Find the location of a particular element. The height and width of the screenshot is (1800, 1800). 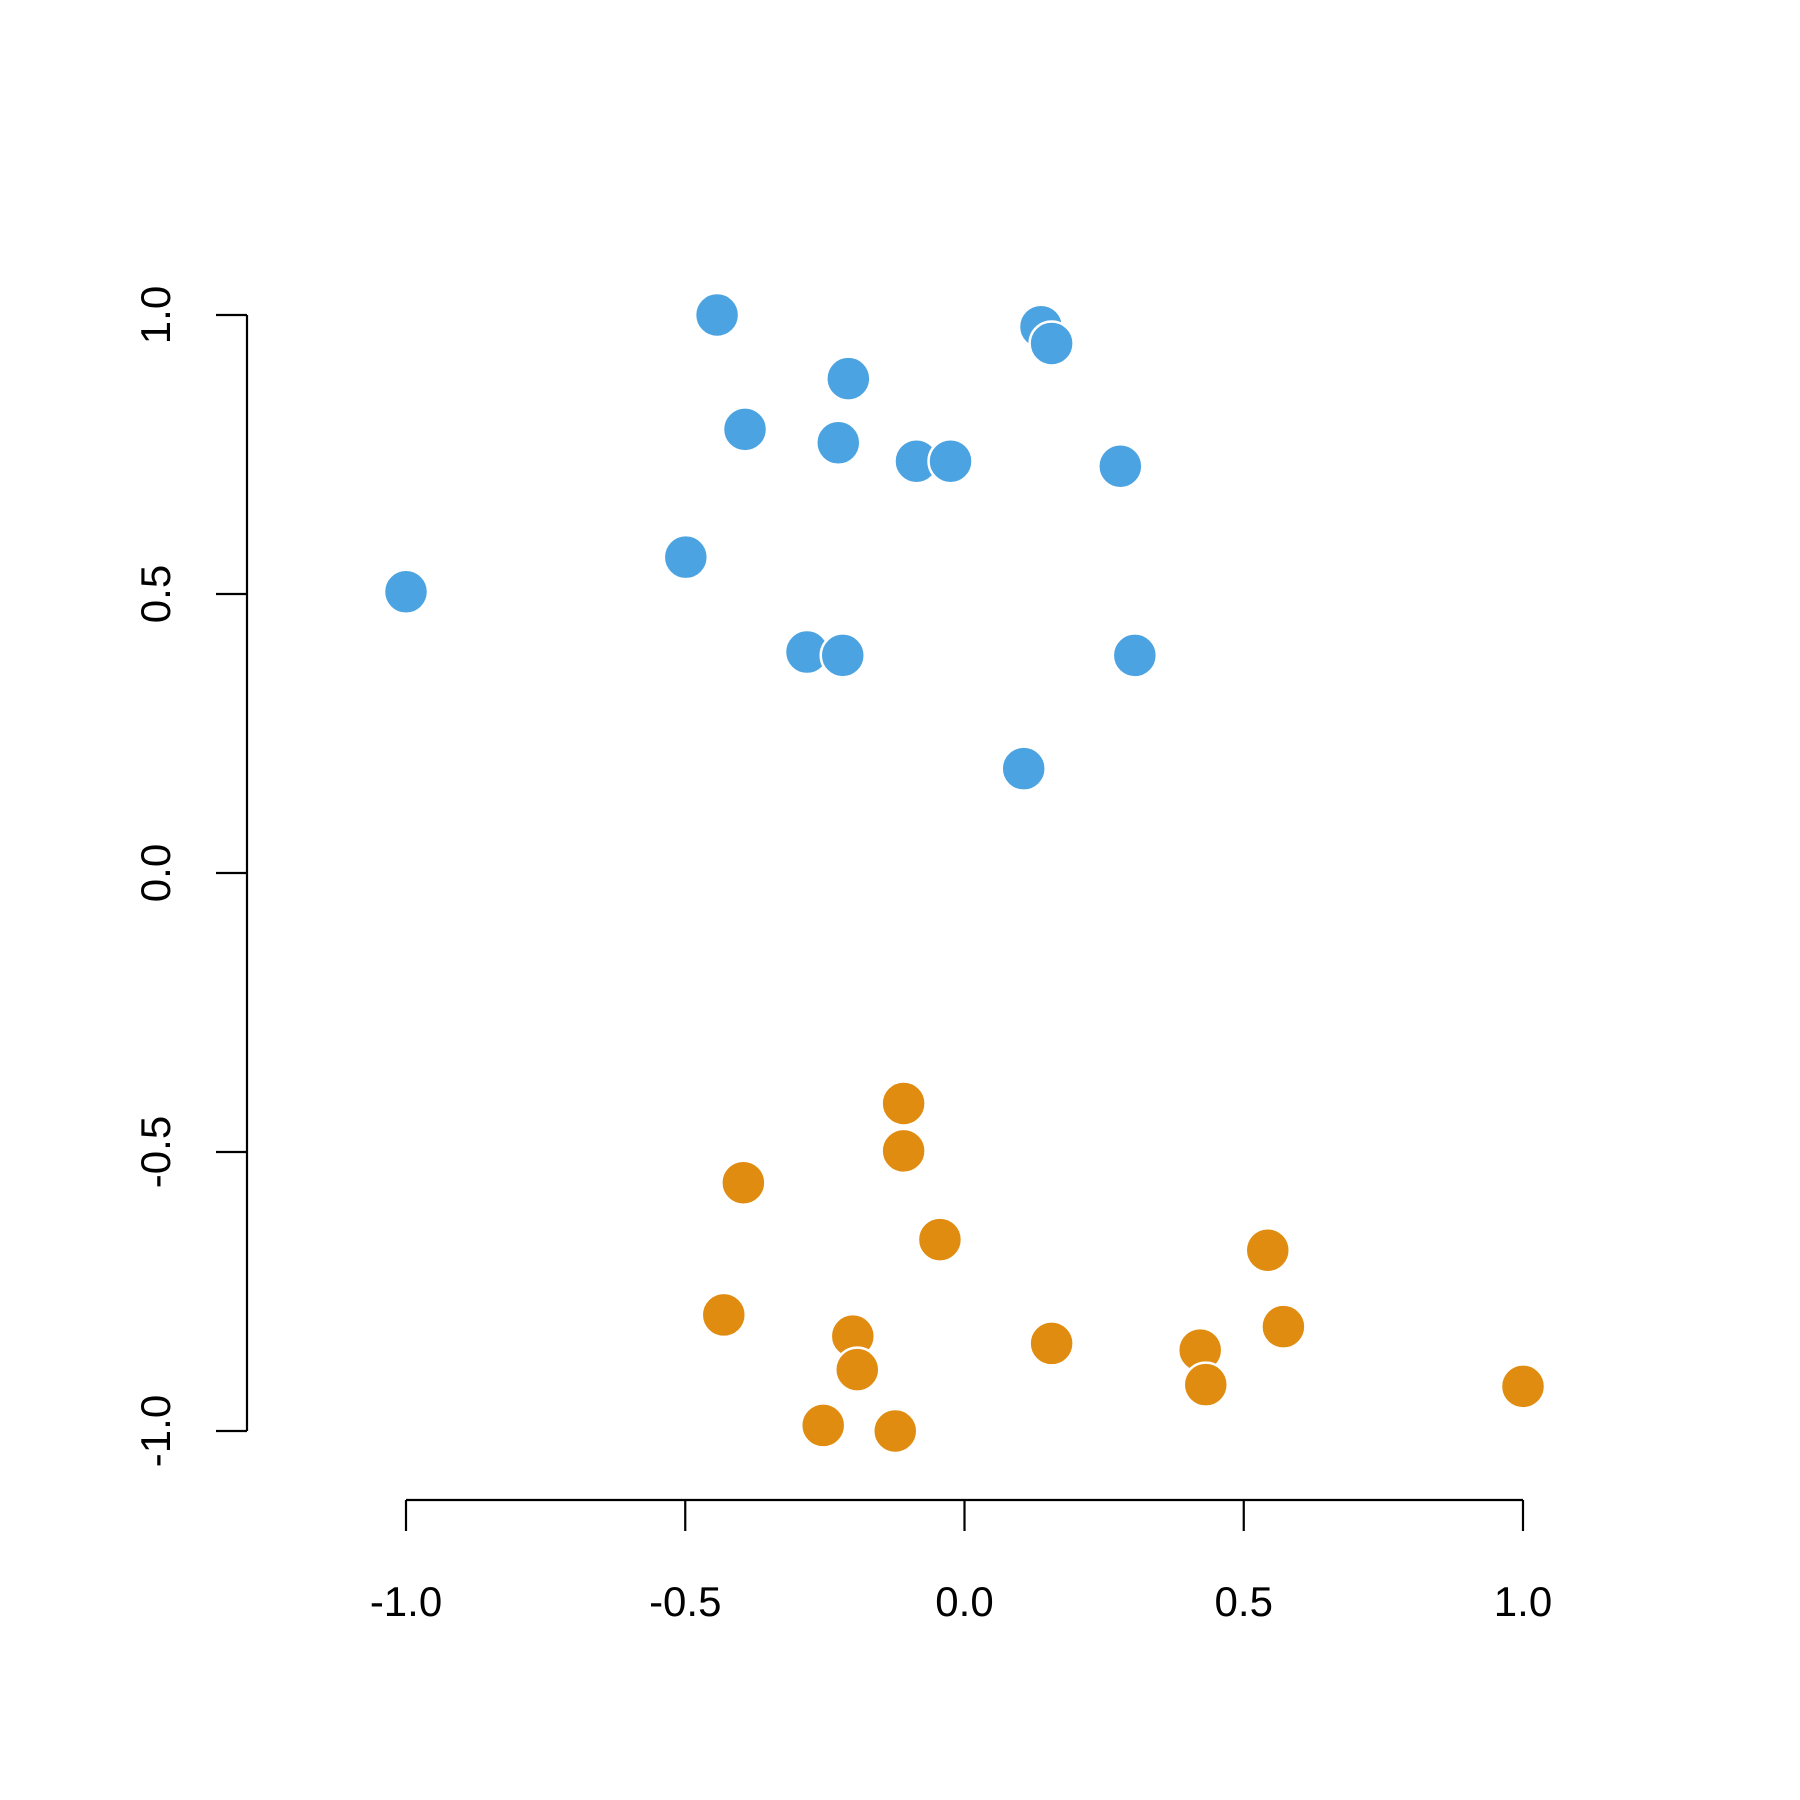

y-tick-label: 1.0 is located at coordinates (155, 315).